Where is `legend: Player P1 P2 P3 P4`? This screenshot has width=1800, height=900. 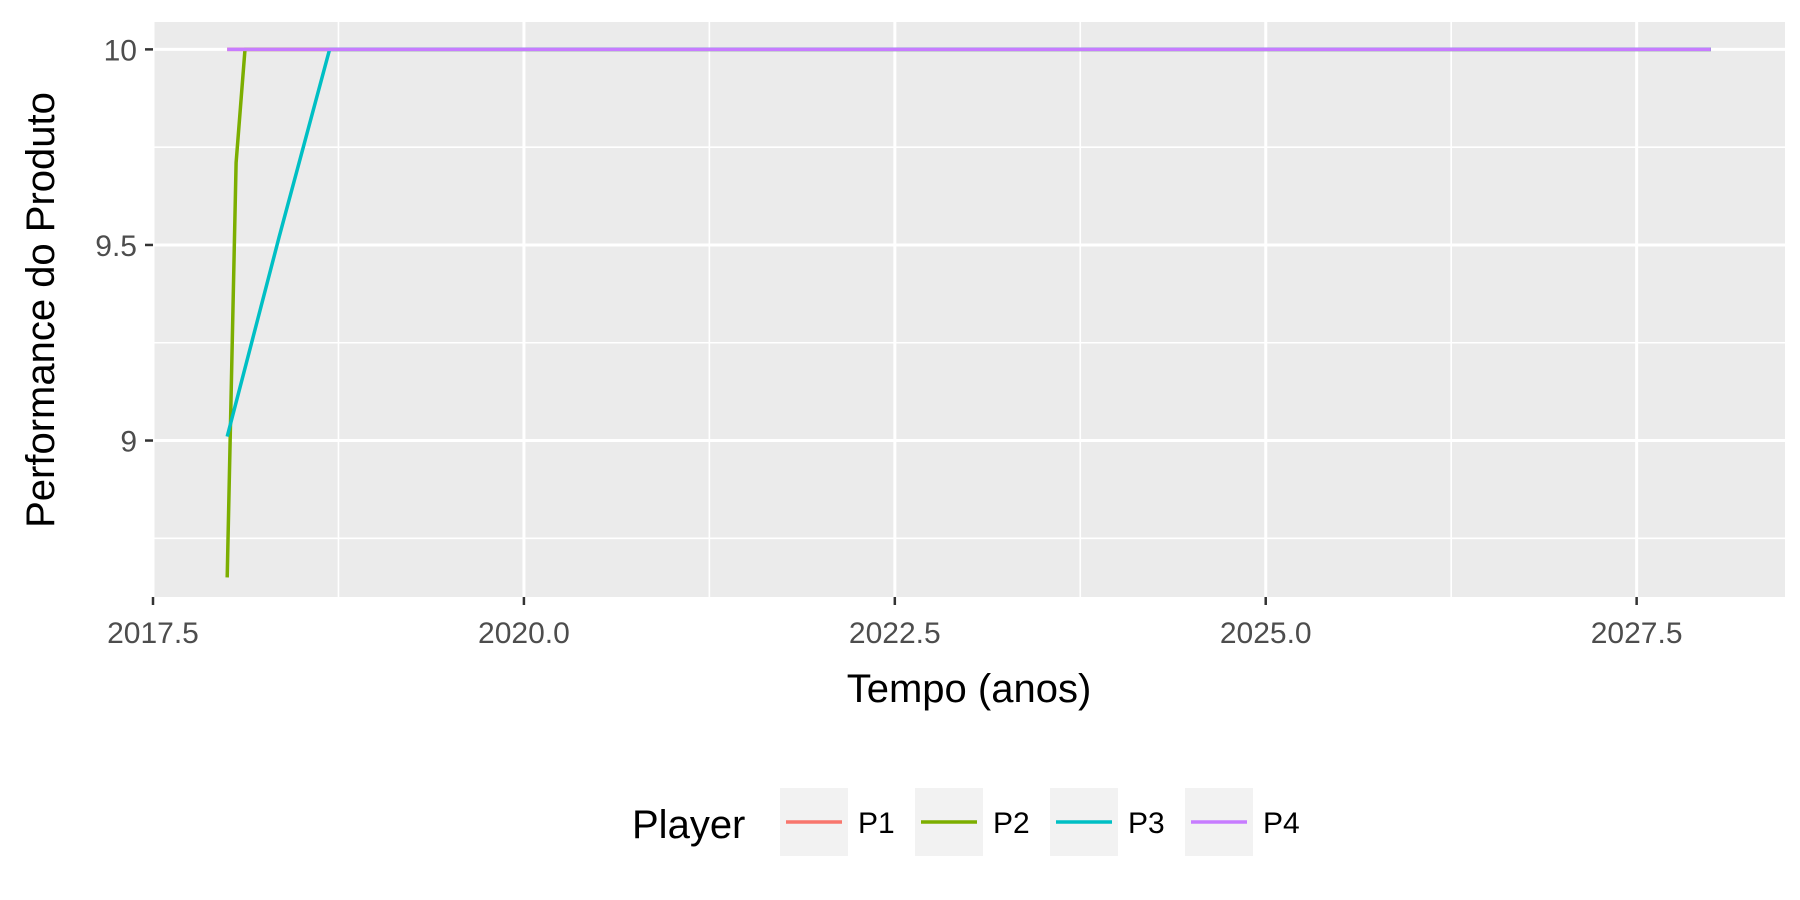 legend: Player P1 P2 P3 P4 is located at coordinates (966, 822).